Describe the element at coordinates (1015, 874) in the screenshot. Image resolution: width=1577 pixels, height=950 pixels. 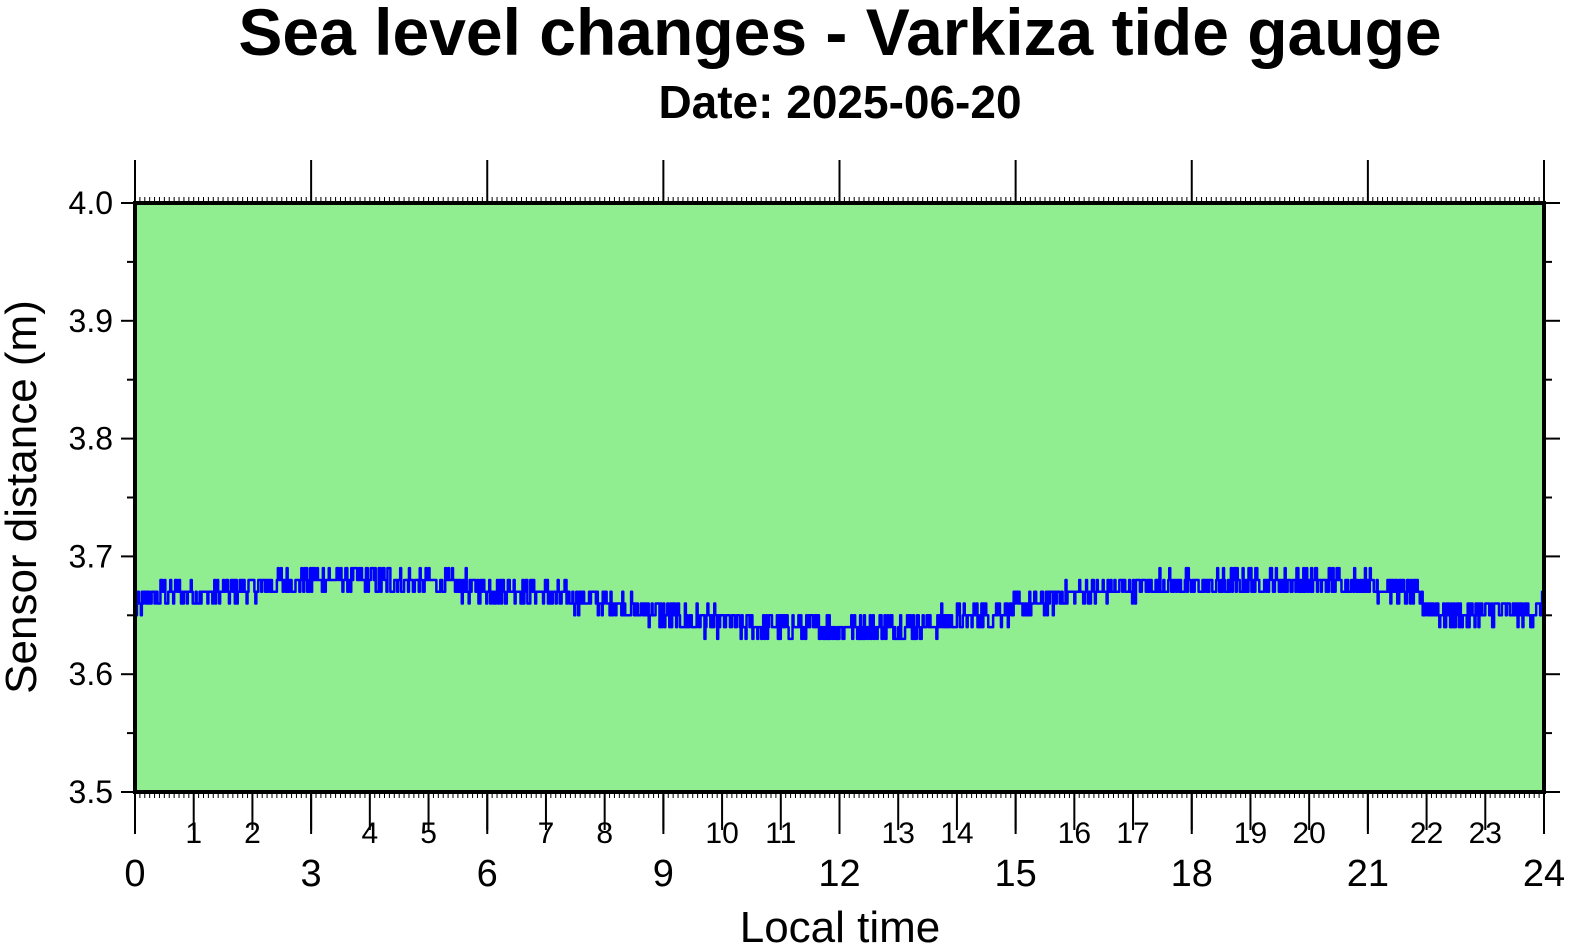
I see `x-major-tick-label: 15` at that location.